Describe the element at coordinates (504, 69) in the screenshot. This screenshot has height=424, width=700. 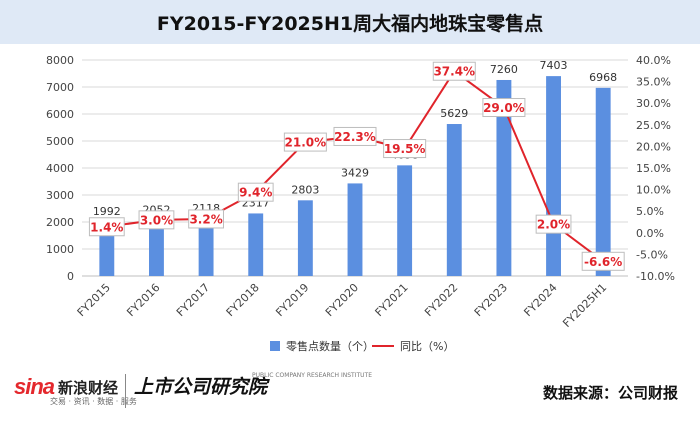
I see `bar-value-label: 7260` at that location.